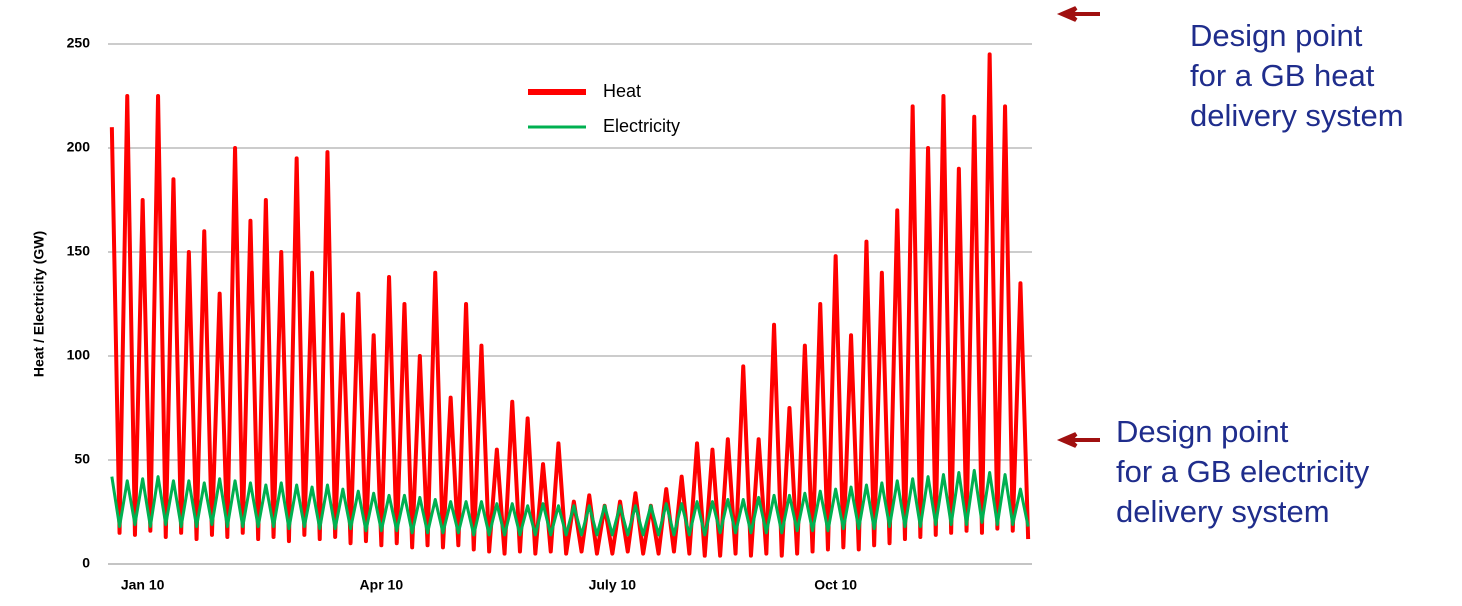  Describe the element at coordinates (1282, 75) in the screenshot. I see `annotation: for a GB heat` at that location.